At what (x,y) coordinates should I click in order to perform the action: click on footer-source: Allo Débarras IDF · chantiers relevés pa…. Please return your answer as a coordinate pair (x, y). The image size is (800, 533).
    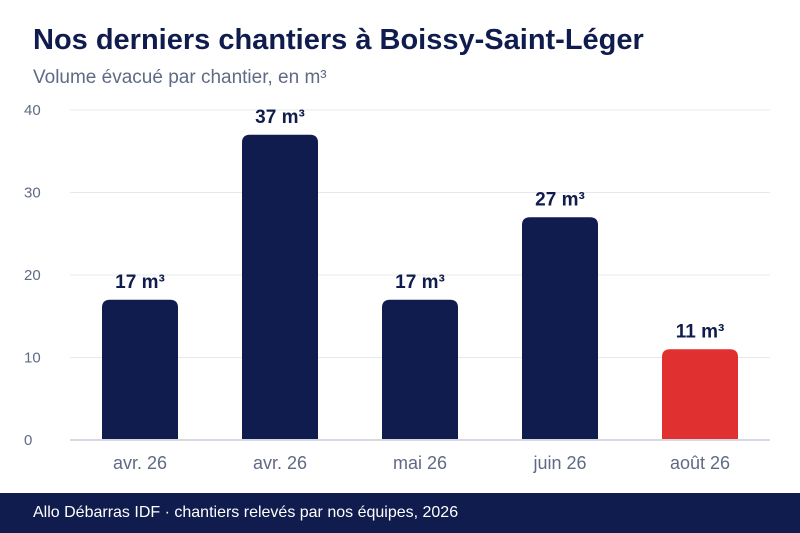
    Looking at the image, I should click on (246, 512).